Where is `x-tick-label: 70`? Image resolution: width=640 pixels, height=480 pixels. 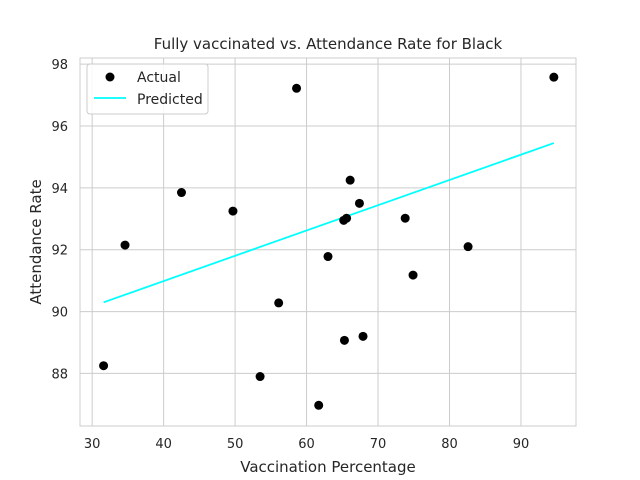 x-tick-label: 70 is located at coordinates (378, 444).